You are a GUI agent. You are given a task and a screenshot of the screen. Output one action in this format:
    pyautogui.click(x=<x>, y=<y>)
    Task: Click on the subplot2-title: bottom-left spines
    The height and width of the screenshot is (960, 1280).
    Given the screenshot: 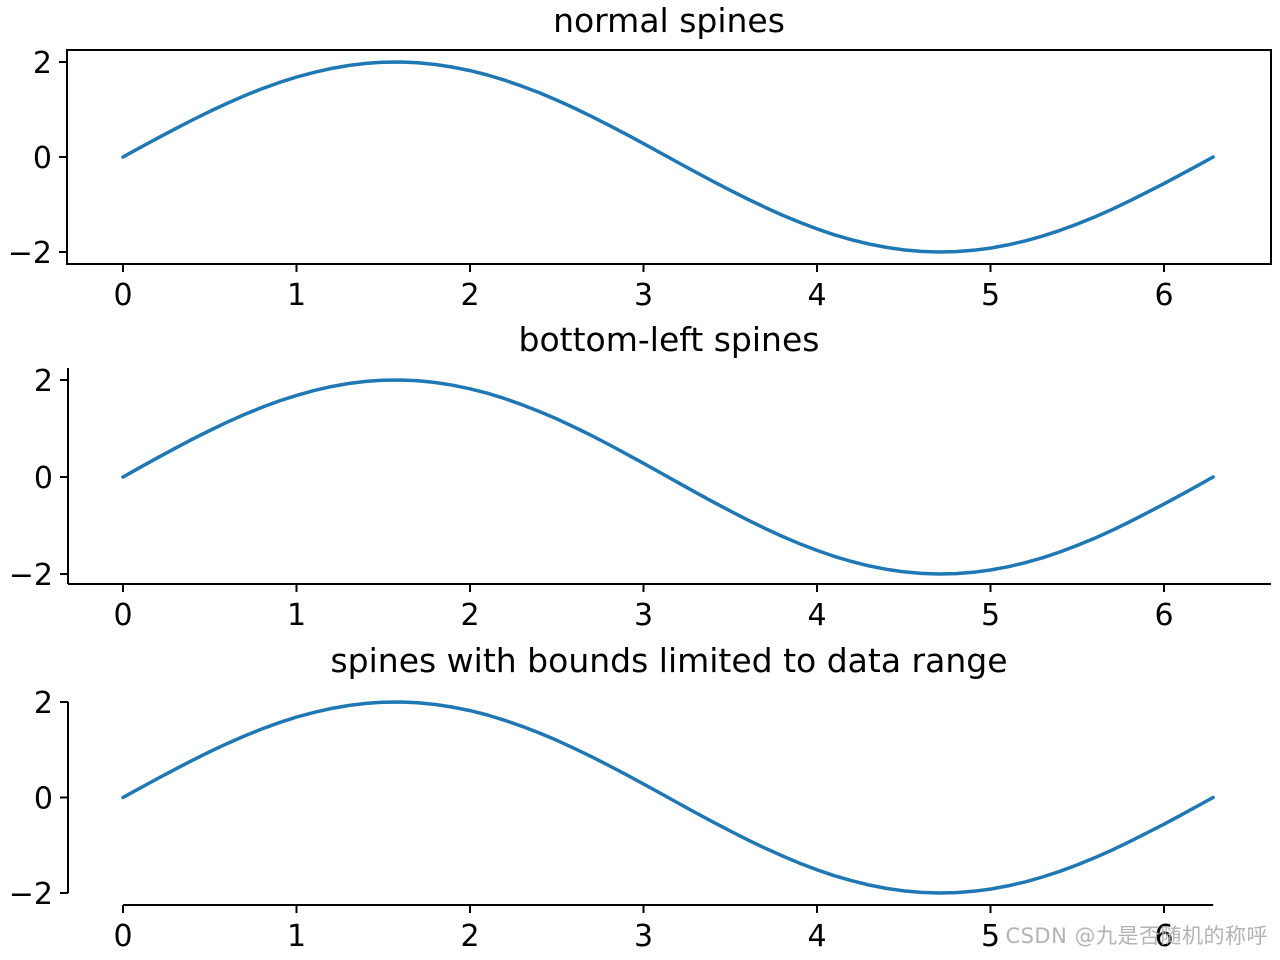 What is the action you would take?
    pyautogui.click(x=669, y=339)
    